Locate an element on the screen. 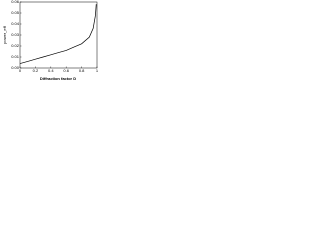 The height and width of the screenshot is (240, 320). plot-frame is located at coordinates (58, 35).